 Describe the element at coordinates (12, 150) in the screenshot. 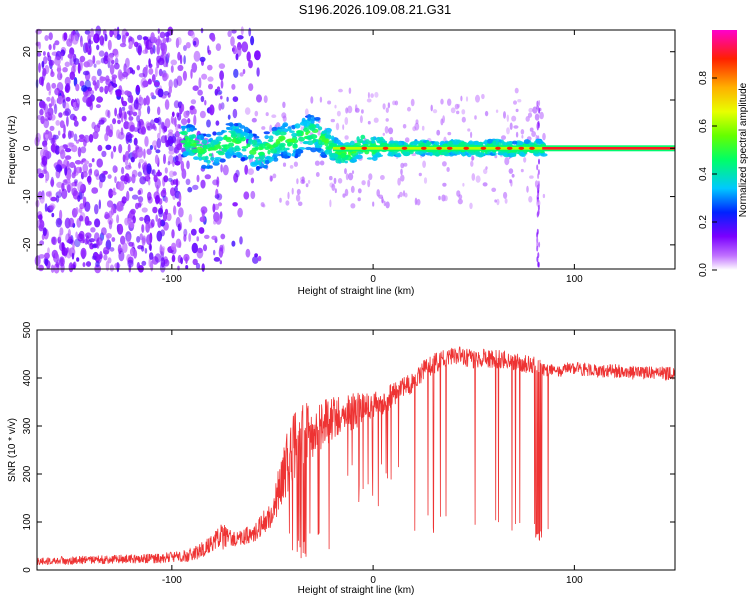

I see `heatmap-y-axis-label: Frequency (Hz)` at that location.